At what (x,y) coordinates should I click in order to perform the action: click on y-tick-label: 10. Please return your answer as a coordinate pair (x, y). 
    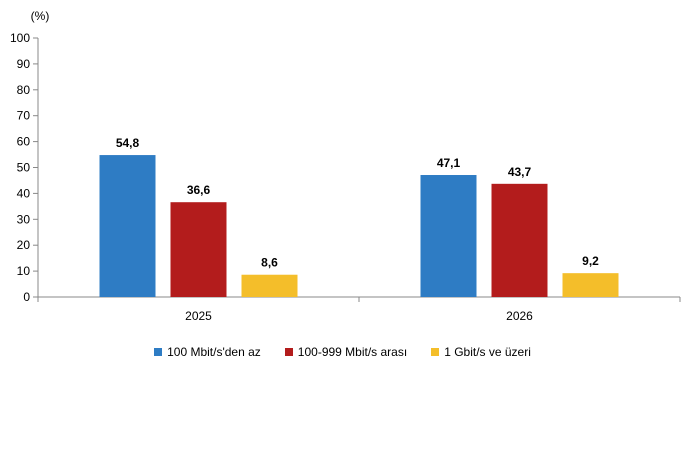
    Looking at the image, I should click on (24, 271).